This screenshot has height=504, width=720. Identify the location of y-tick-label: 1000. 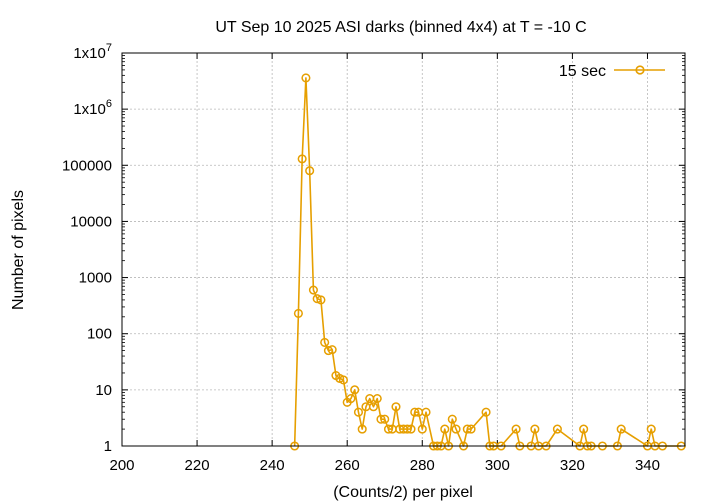
(95, 278).